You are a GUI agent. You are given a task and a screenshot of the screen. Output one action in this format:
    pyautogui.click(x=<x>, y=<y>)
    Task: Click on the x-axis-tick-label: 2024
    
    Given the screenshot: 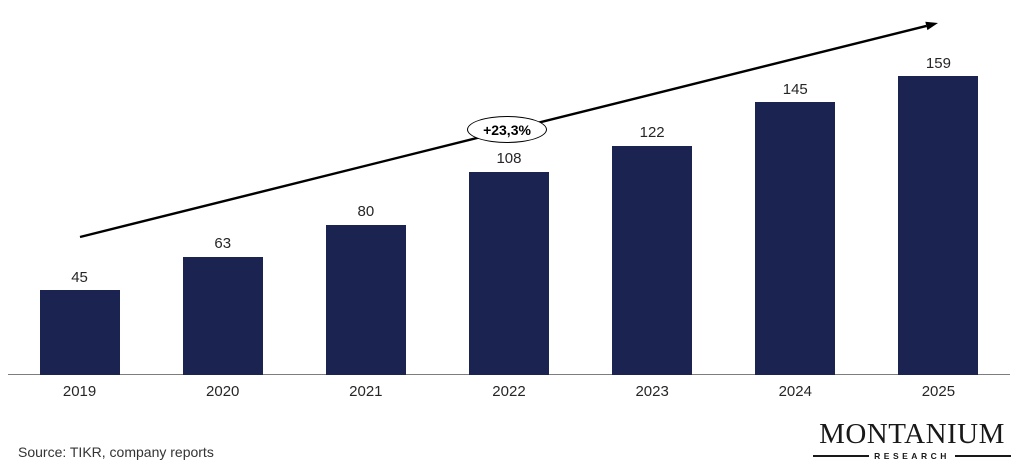 What is the action you would take?
    pyautogui.click(x=795, y=391)
    